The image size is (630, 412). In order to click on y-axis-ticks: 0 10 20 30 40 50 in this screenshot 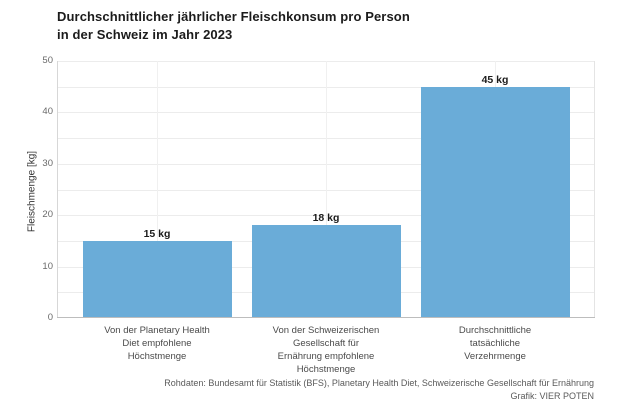, I will do `click(26, 206)`.